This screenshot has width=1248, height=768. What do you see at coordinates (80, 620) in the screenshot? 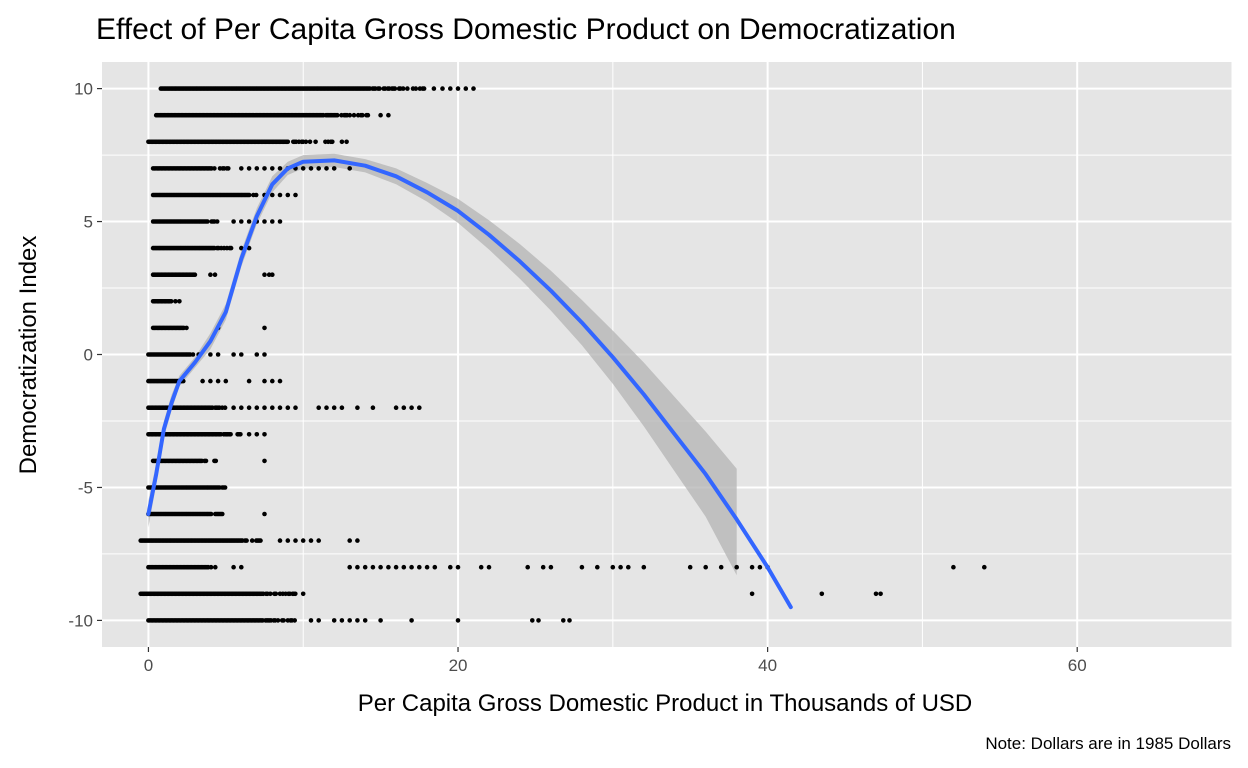
I see `y-tick-label: -10` at bounding box center [80, 620].